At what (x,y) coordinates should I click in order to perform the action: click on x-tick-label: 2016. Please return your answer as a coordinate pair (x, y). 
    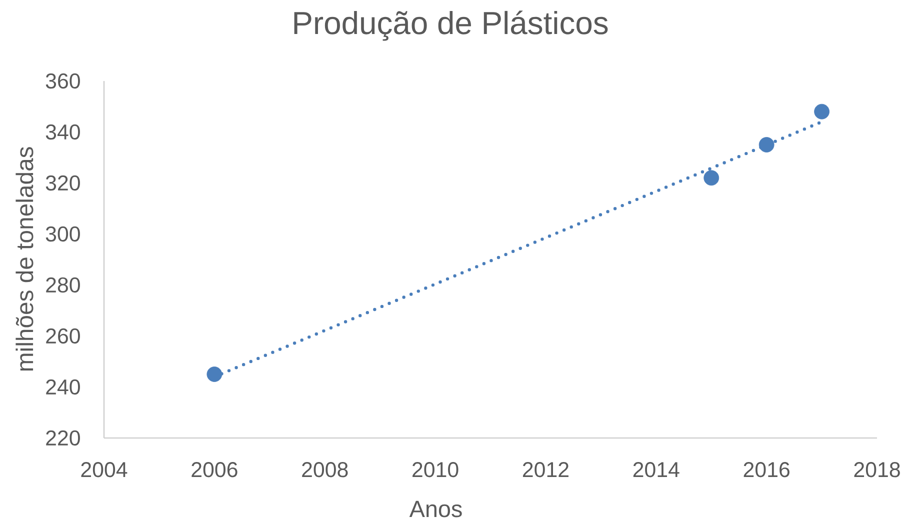
    Looking at the image, I should click on (767, 470).